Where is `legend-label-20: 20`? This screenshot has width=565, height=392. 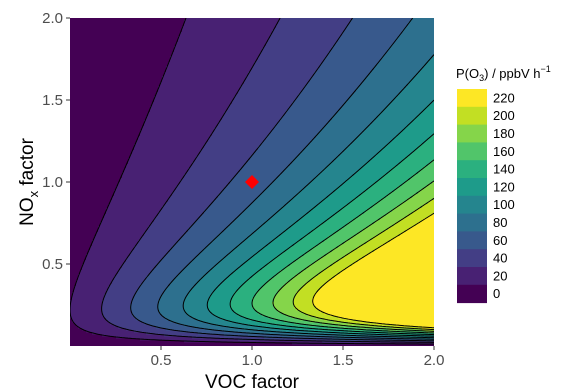
legend-label-20: 20 is located at coordinates (500, 275).